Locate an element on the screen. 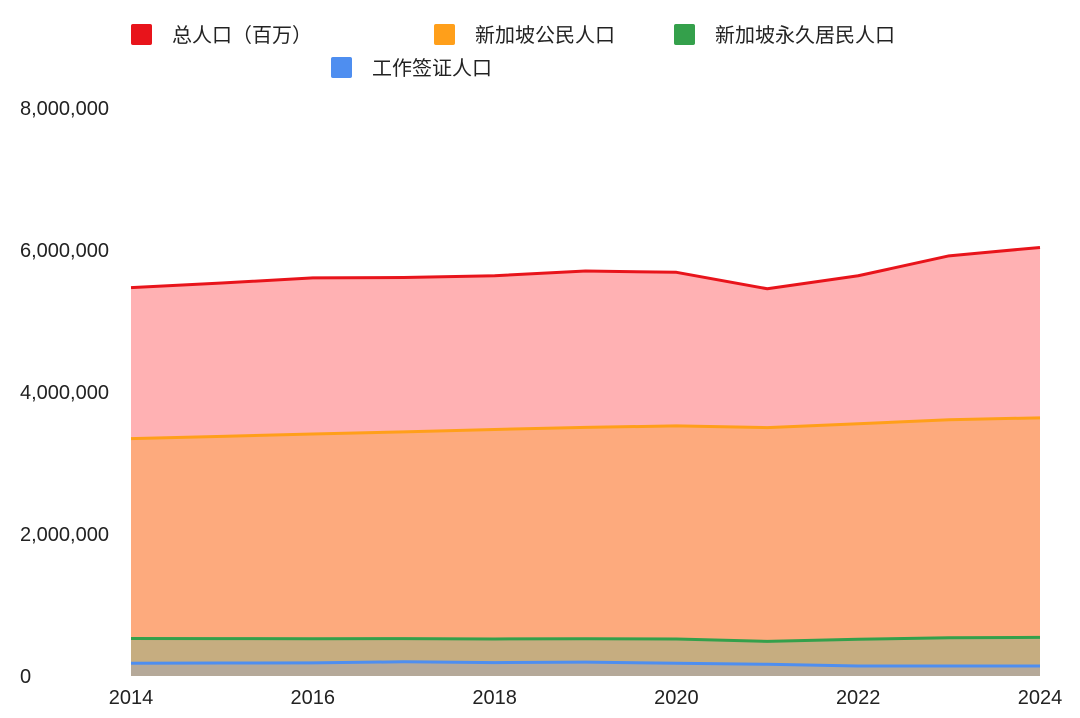 The width and height of the screenshot is (1080, 718). x-tick-label: 2018 is located at coordinates (494, 698).